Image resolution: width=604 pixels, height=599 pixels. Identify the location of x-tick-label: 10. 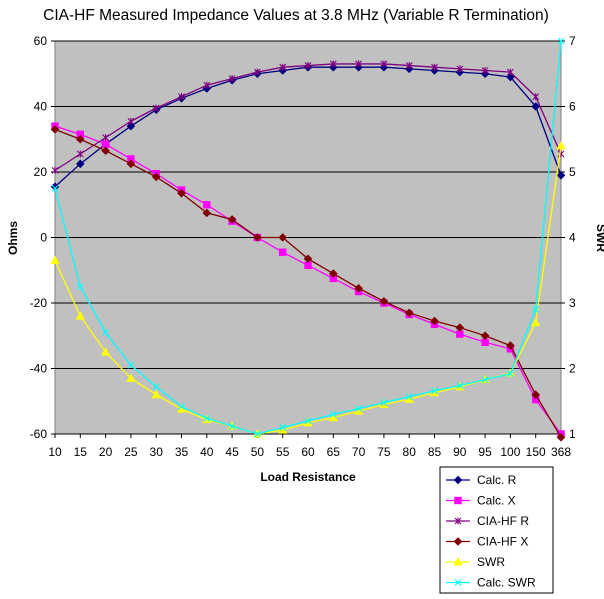
(55, 452).